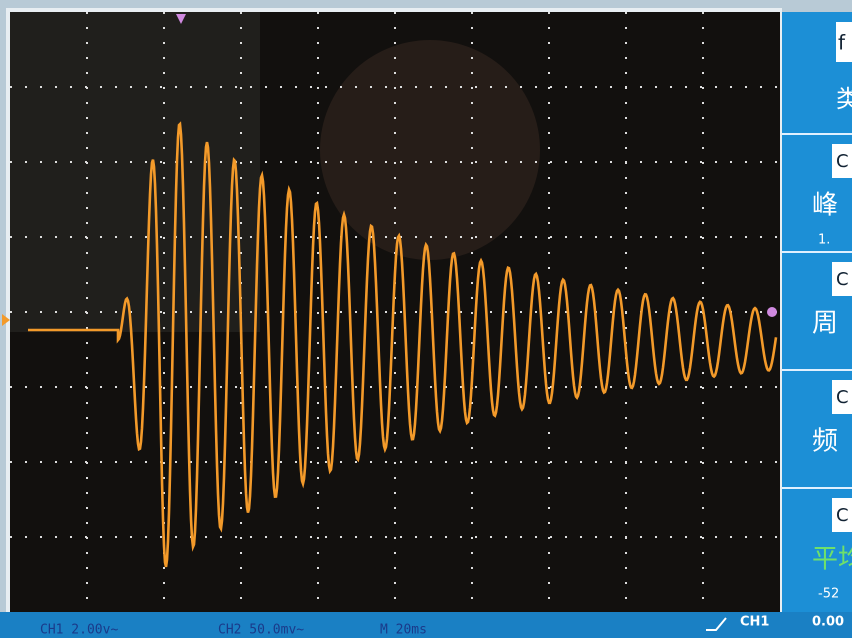 This screenshot has width=852, height=638. Describe the element at coordinates (844, 99) in the screenshot. I see `side-label: 类` at that location.